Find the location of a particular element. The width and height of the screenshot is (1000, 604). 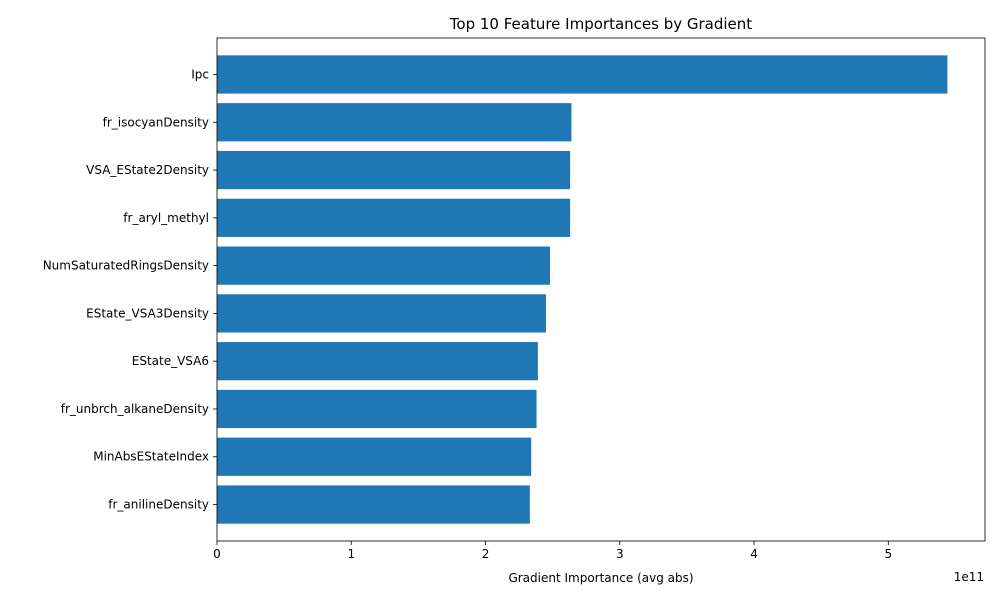

x-tick-label-4: 4 is located at coordinates (754, 554).